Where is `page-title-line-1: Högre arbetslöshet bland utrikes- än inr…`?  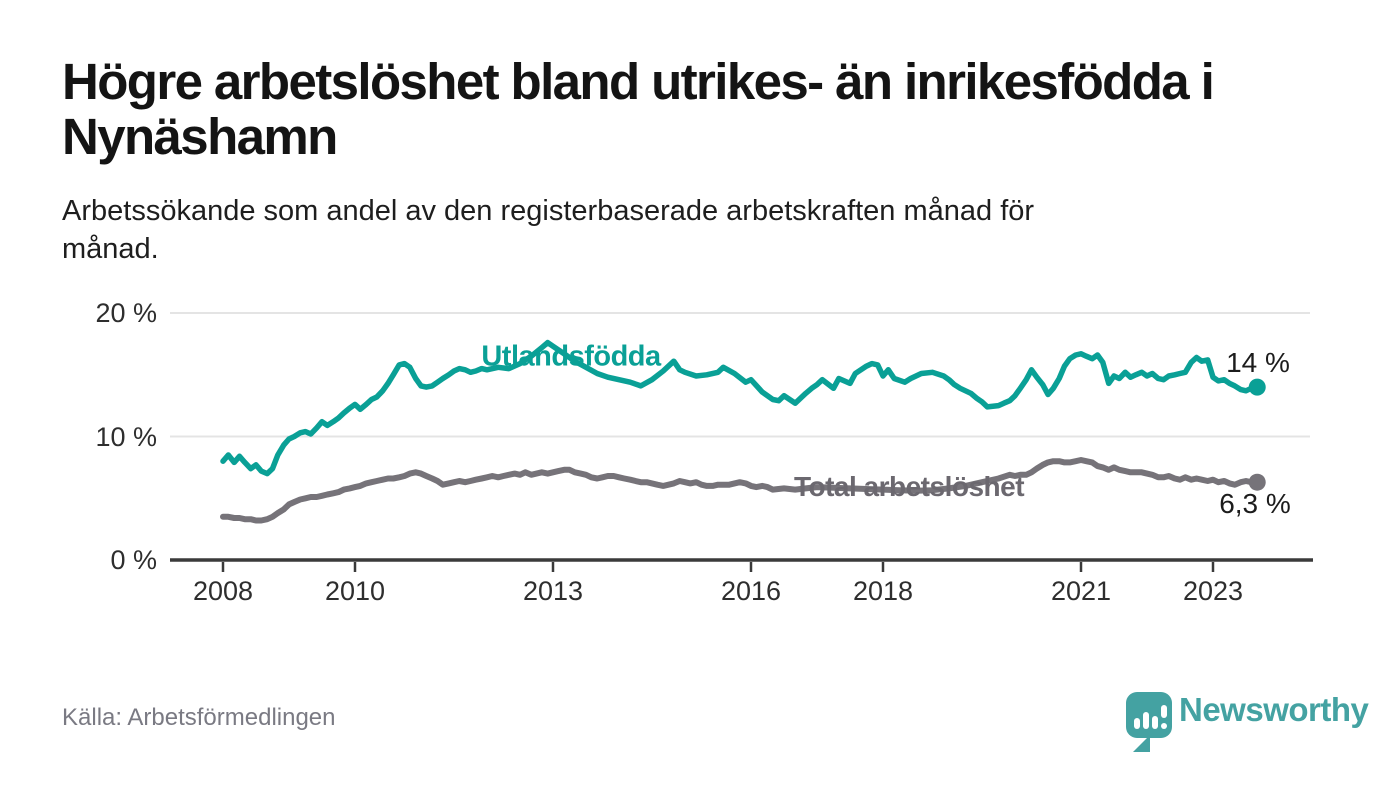
page-title-line-1: Högre arbetslöshet bland utrikes- än inr… is located at coordinates (638, 81).